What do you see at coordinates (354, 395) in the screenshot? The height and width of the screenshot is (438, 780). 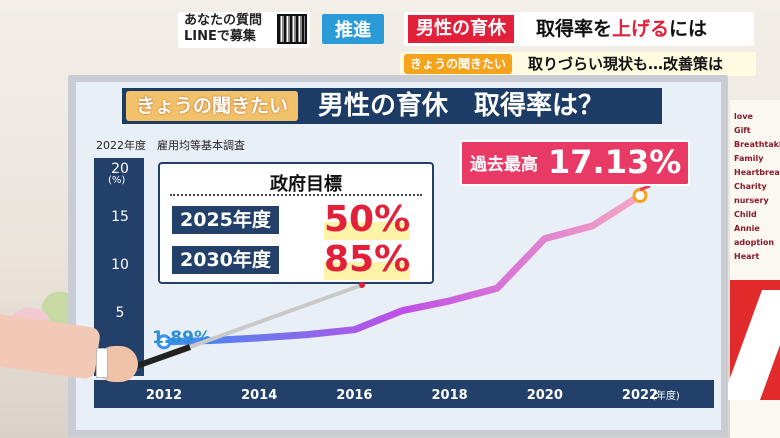 I see `x-tick-label: 2016` at bounding box center [354, 395].